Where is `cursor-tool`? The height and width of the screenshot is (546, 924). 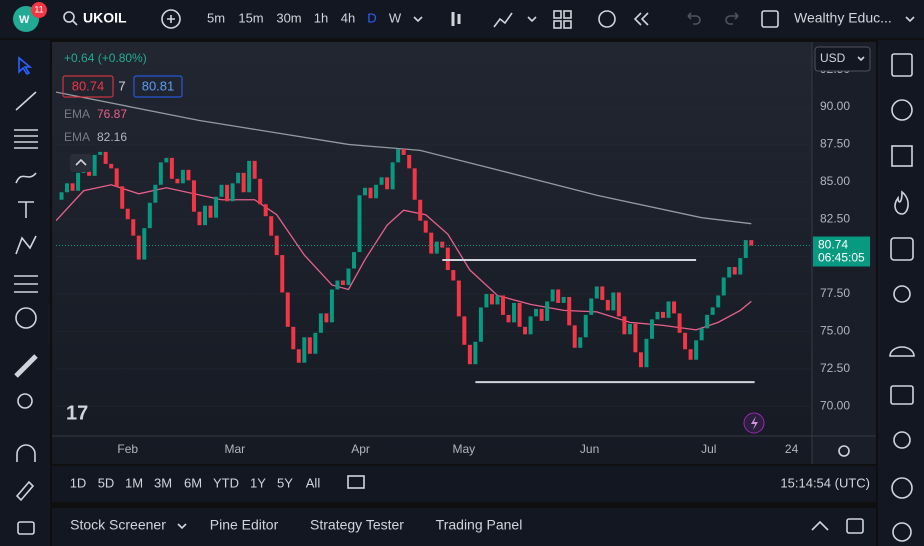 cursor-tool is located at coordinates (25, 66).